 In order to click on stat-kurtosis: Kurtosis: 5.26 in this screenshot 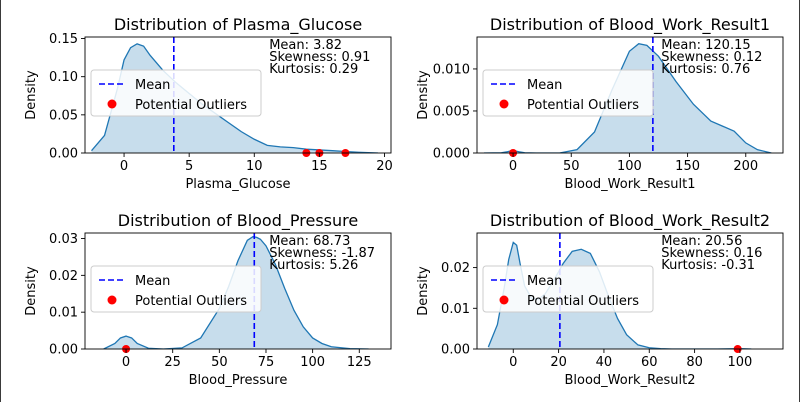, I will do `click(313, 265)`.